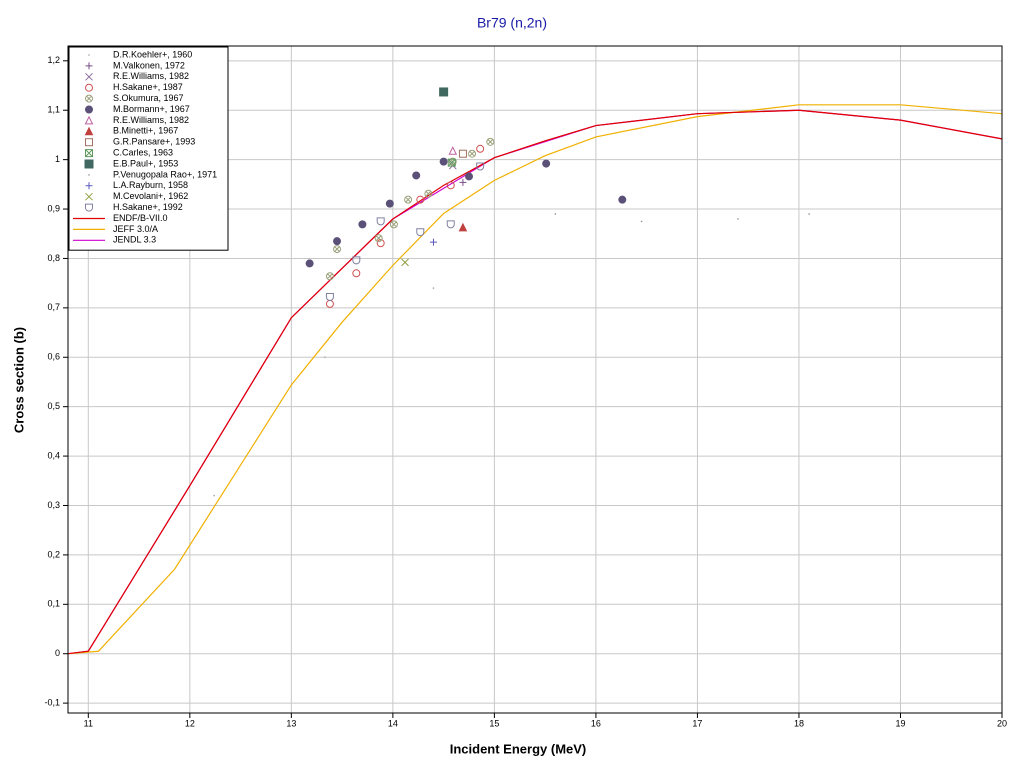 The image size is (1024, 768). Describe the element at coordinates (140, 218) in the screenshot. I see `legend-label: ENDF/B-VII.0` at that location.